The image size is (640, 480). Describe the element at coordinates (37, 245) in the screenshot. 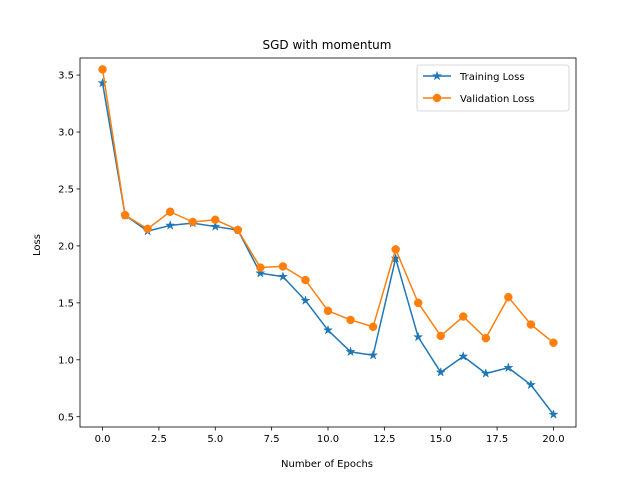

I see `y-axis-label: Loss` at that location.